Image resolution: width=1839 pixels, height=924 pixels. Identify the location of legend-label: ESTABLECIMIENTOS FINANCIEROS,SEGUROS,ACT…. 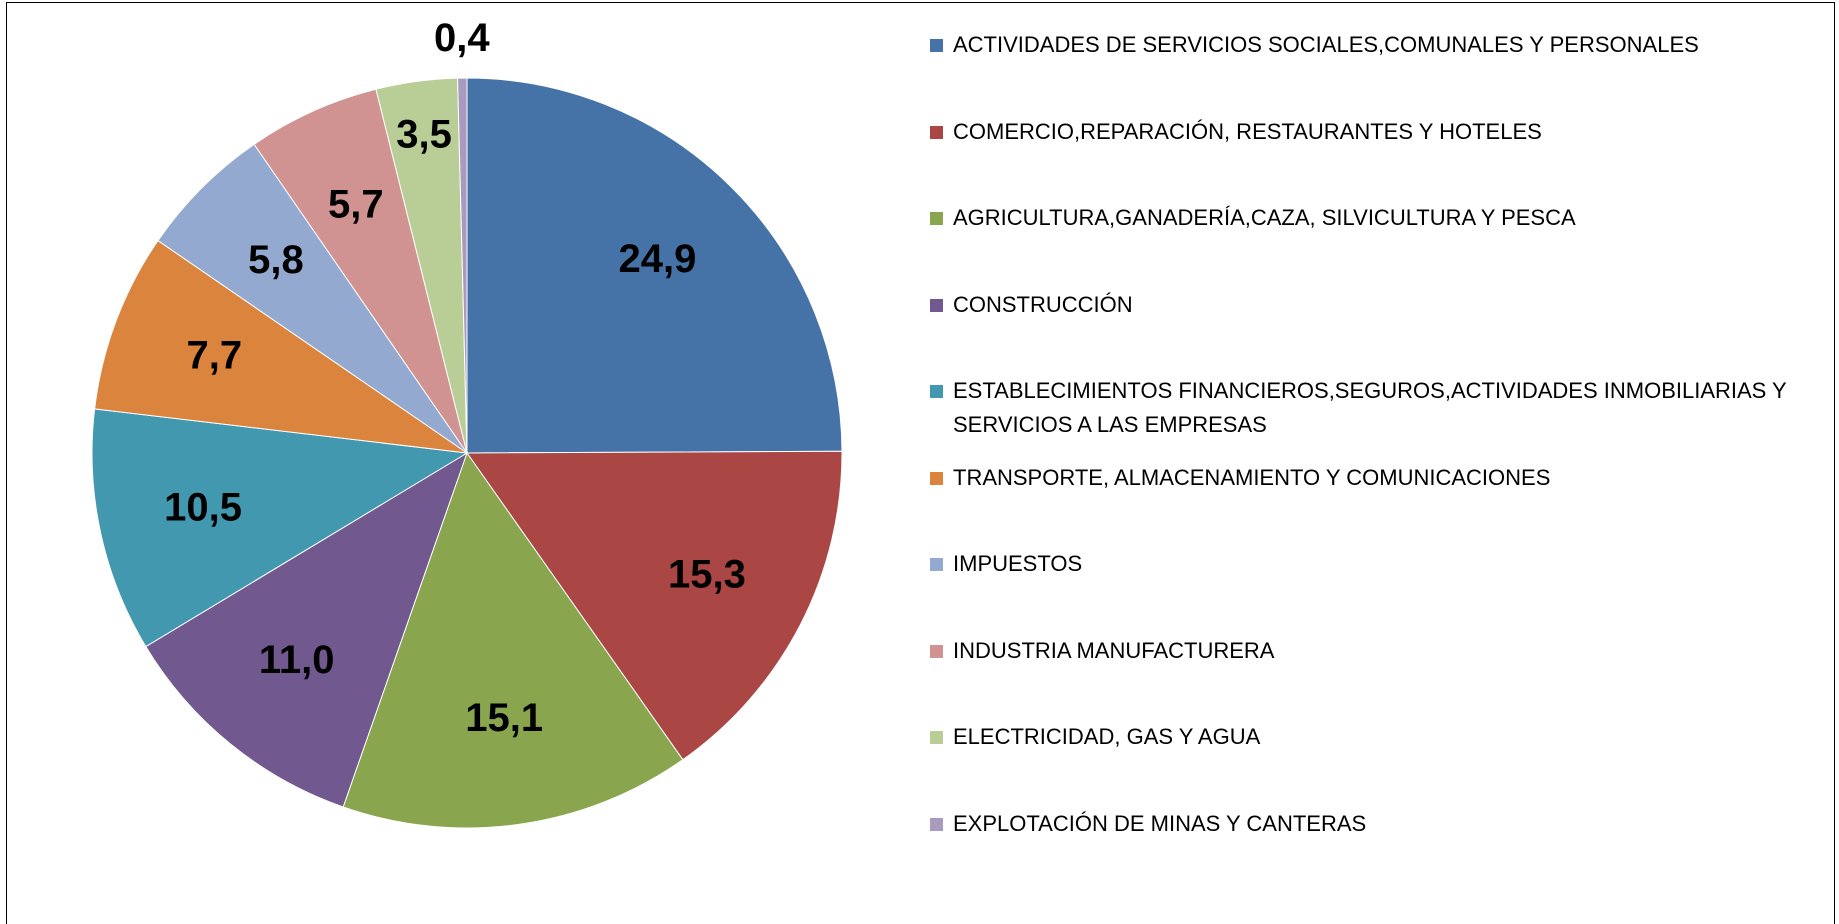
(1370, 407).